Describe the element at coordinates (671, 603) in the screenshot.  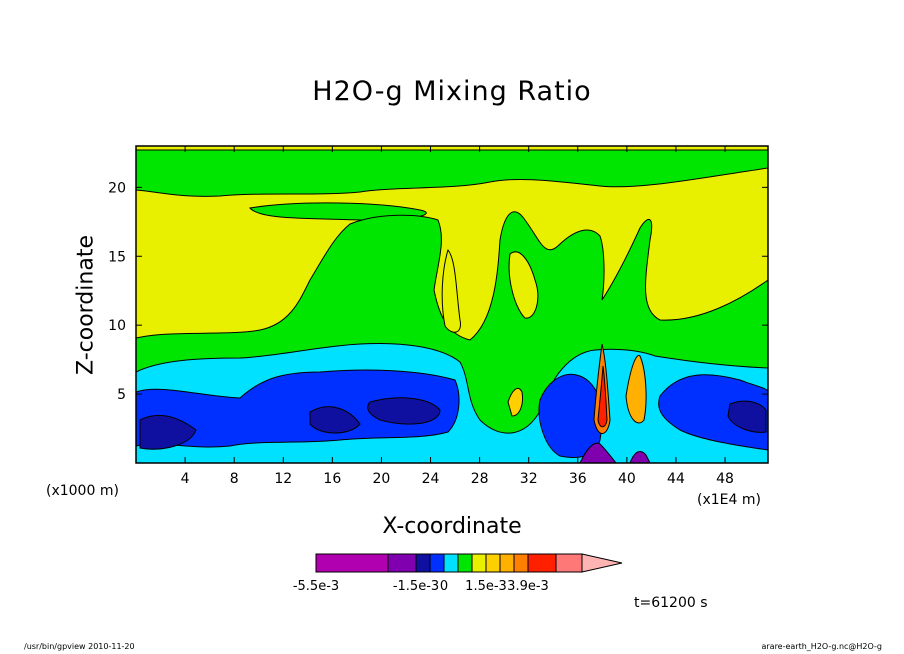
I see `time-label: t=61200 s` at that location.